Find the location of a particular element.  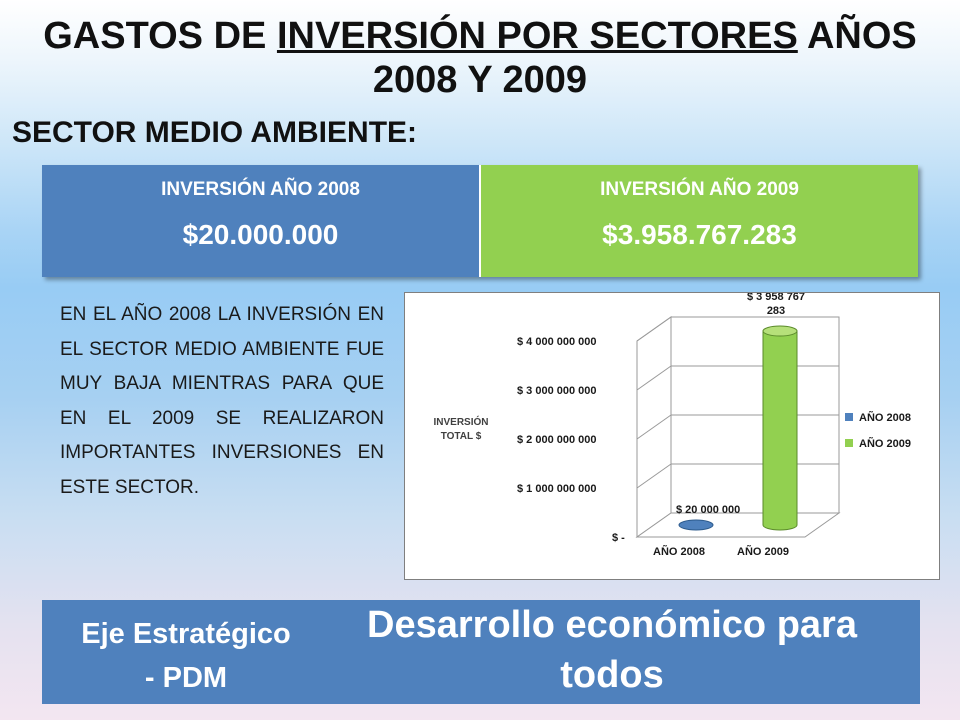

title-text-b: AÑOS is located at coordinates (857, 36).